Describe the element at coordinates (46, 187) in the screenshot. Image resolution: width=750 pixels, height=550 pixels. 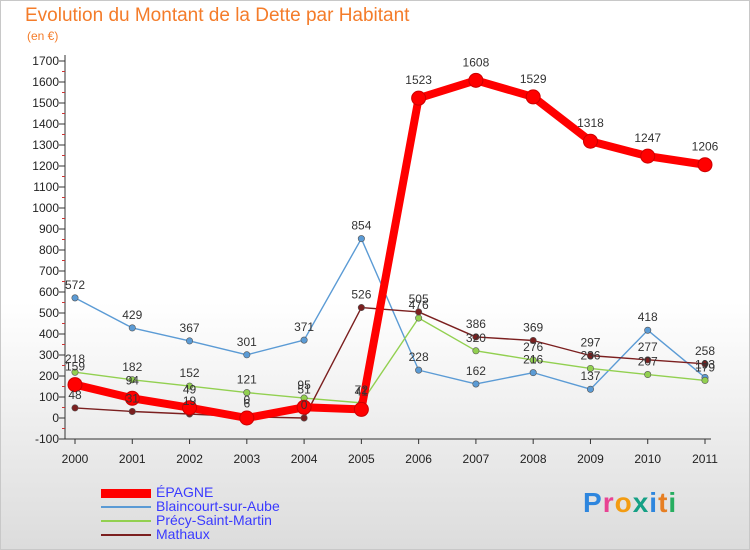
I see `y-tick-label: 1100` at that location.